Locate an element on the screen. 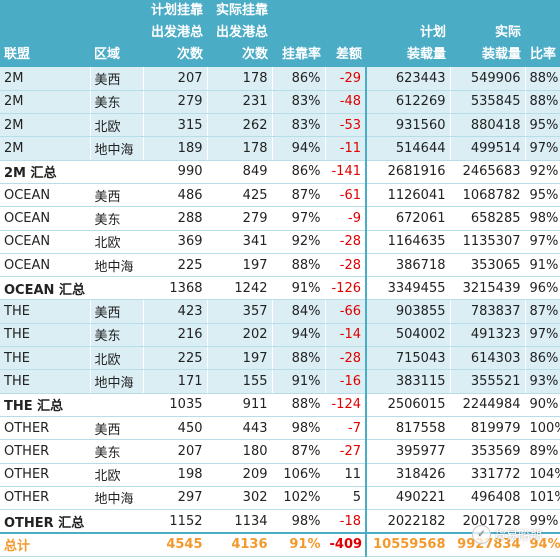 Image resolution: width=560 pixels, height=557 pixels. table-cell: 903855 is located at coordinates (408, 311).